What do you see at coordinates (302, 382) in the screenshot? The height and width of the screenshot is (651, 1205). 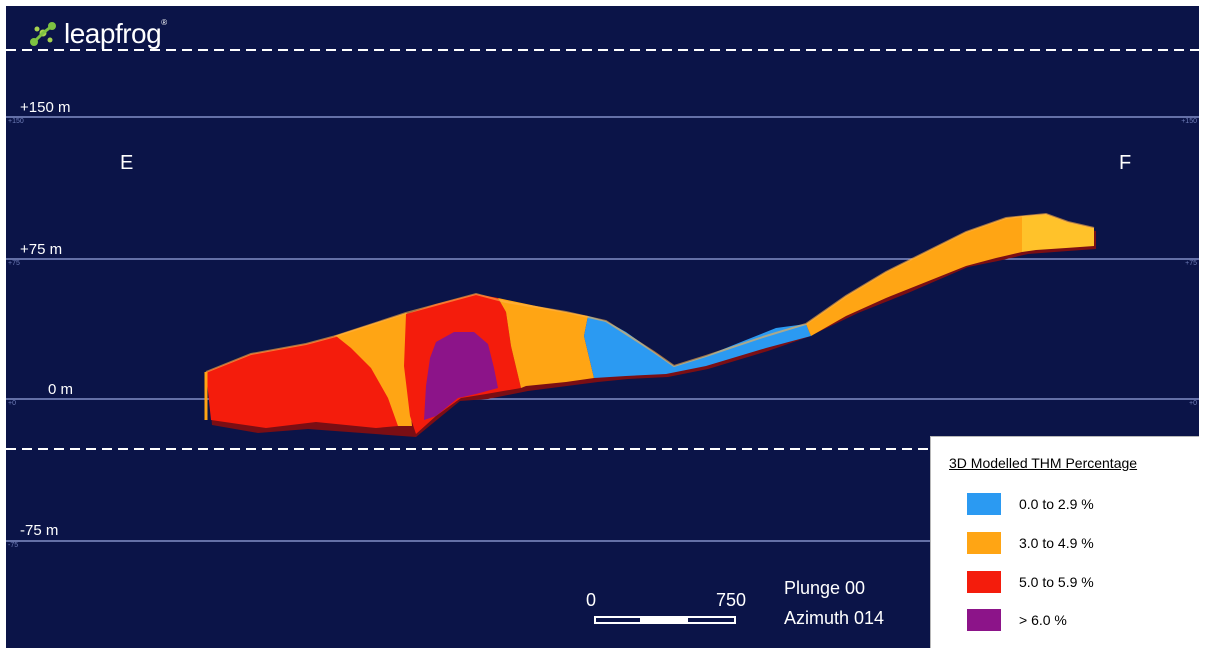 I see `zone-red-east` at bounding box center [302, 382].